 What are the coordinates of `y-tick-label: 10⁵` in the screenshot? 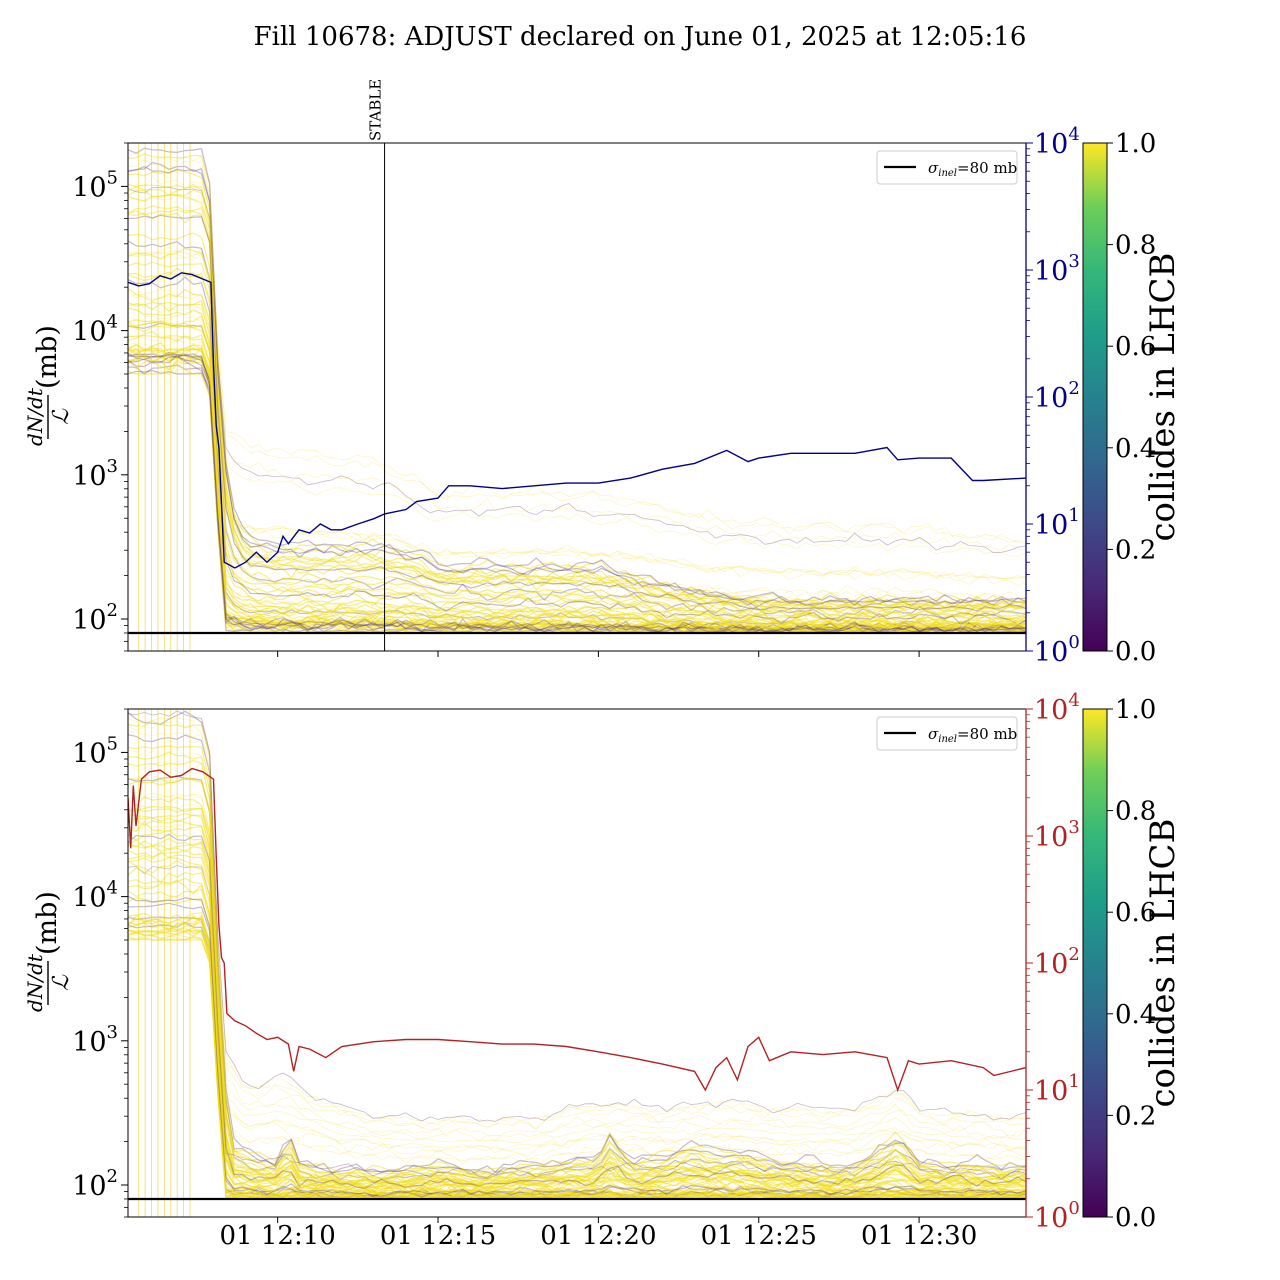 It's located at (95, 185).